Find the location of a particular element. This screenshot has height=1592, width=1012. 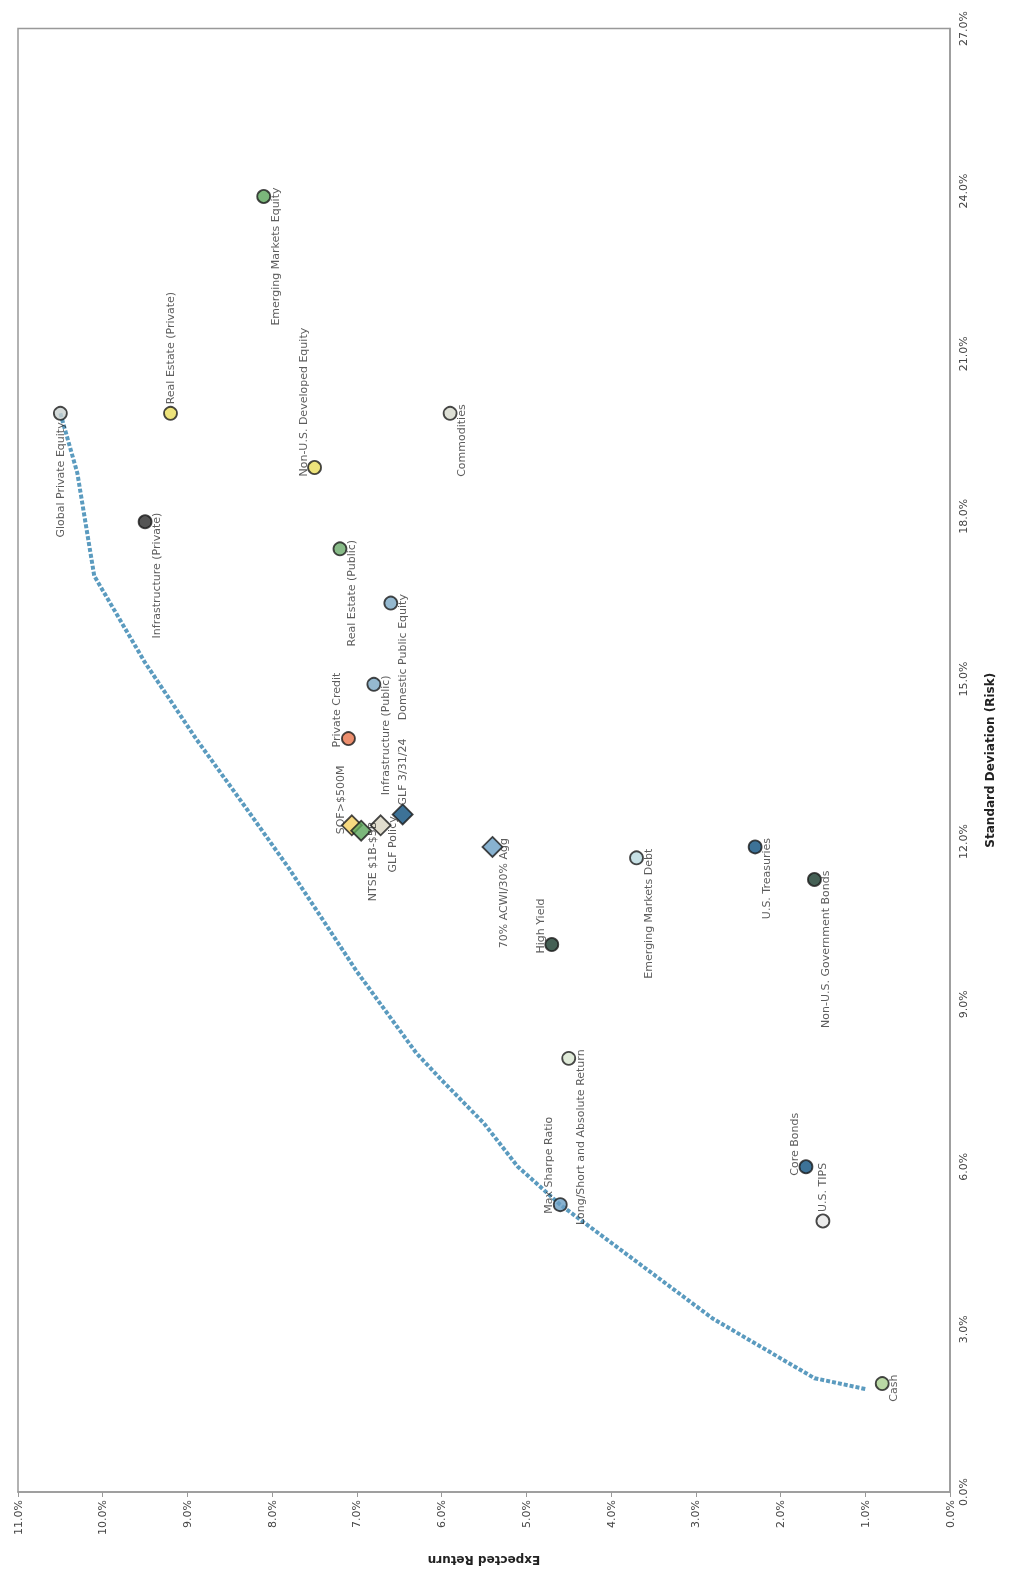

text: Non-U.S. Developed Equity is located at coordinates (303, 402).